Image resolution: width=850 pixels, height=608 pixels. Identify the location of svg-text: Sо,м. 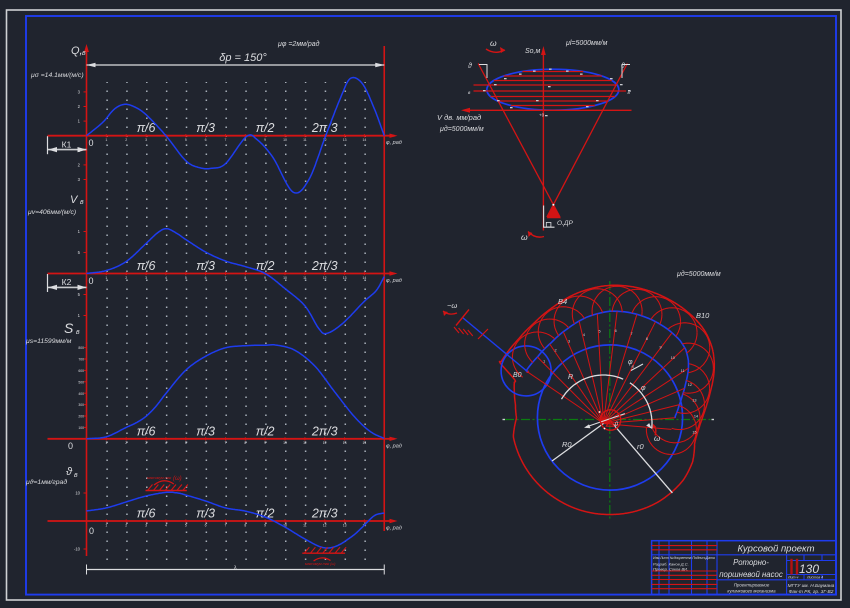
(533, 51).